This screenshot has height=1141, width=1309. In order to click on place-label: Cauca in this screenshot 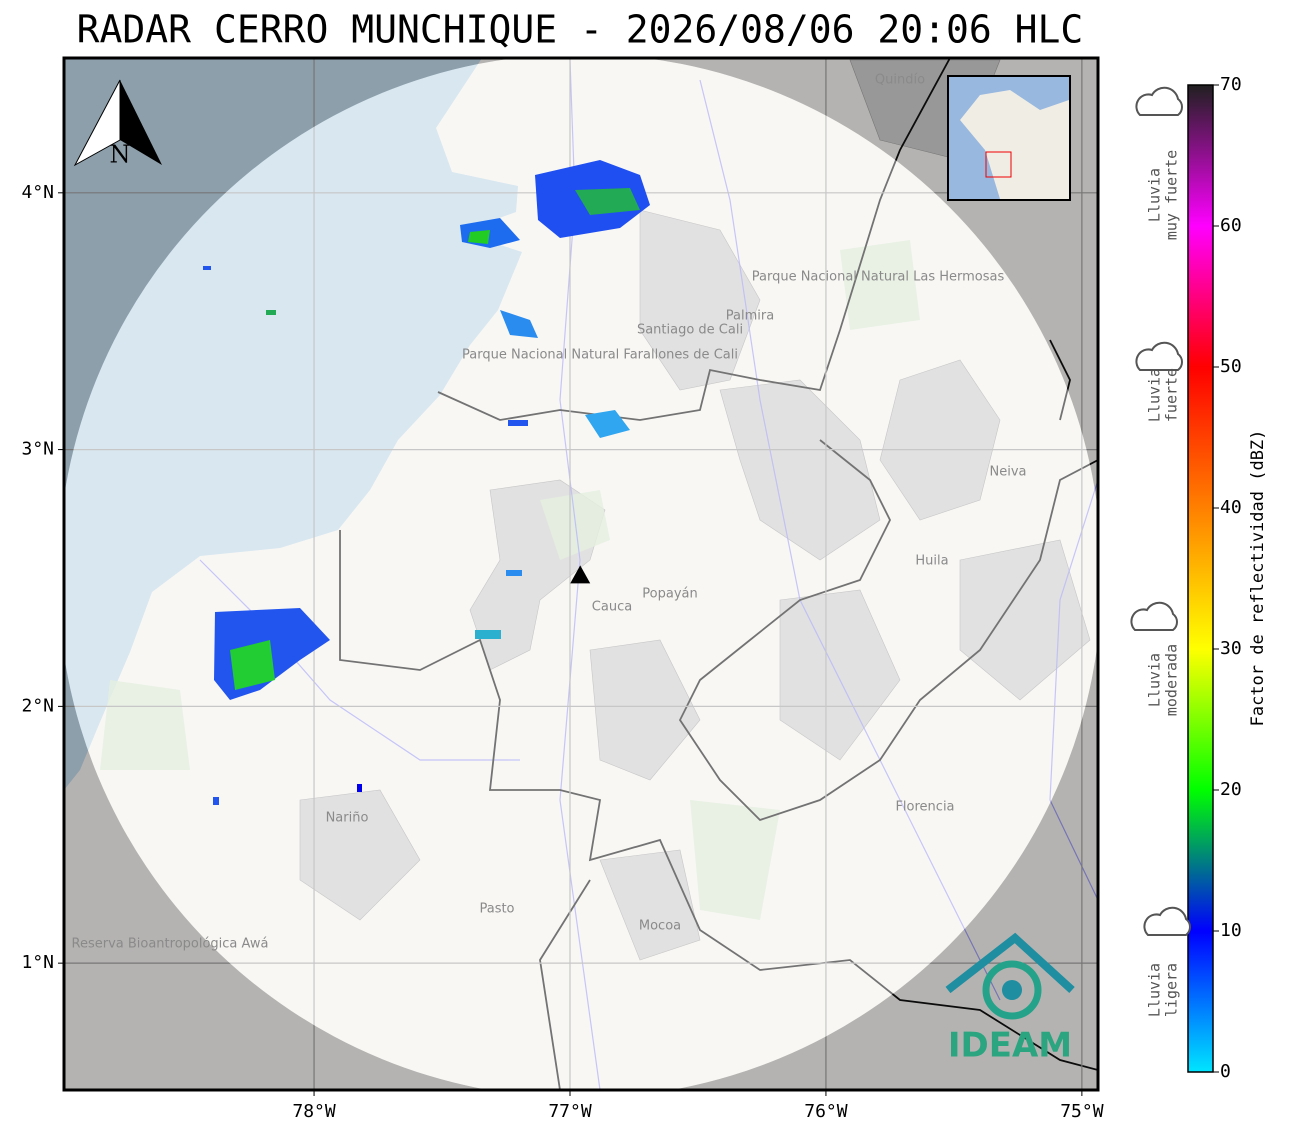, I will do `click(612, 607)`.